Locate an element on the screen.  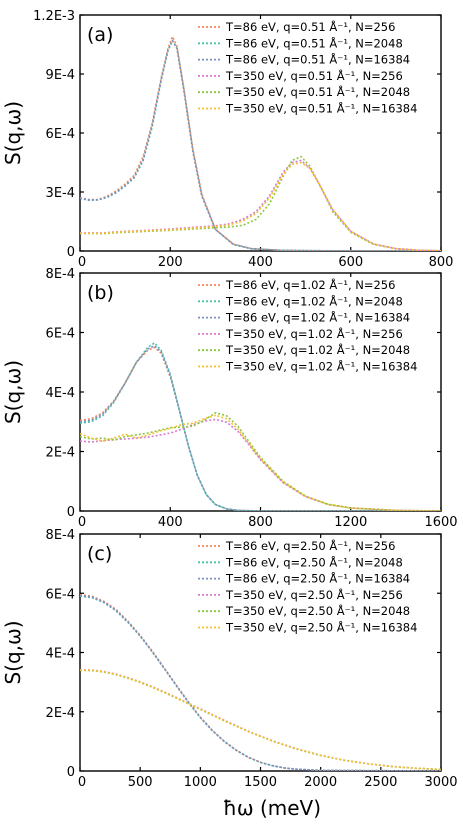
panel-label: (c) is located at coordinates (99, 554).